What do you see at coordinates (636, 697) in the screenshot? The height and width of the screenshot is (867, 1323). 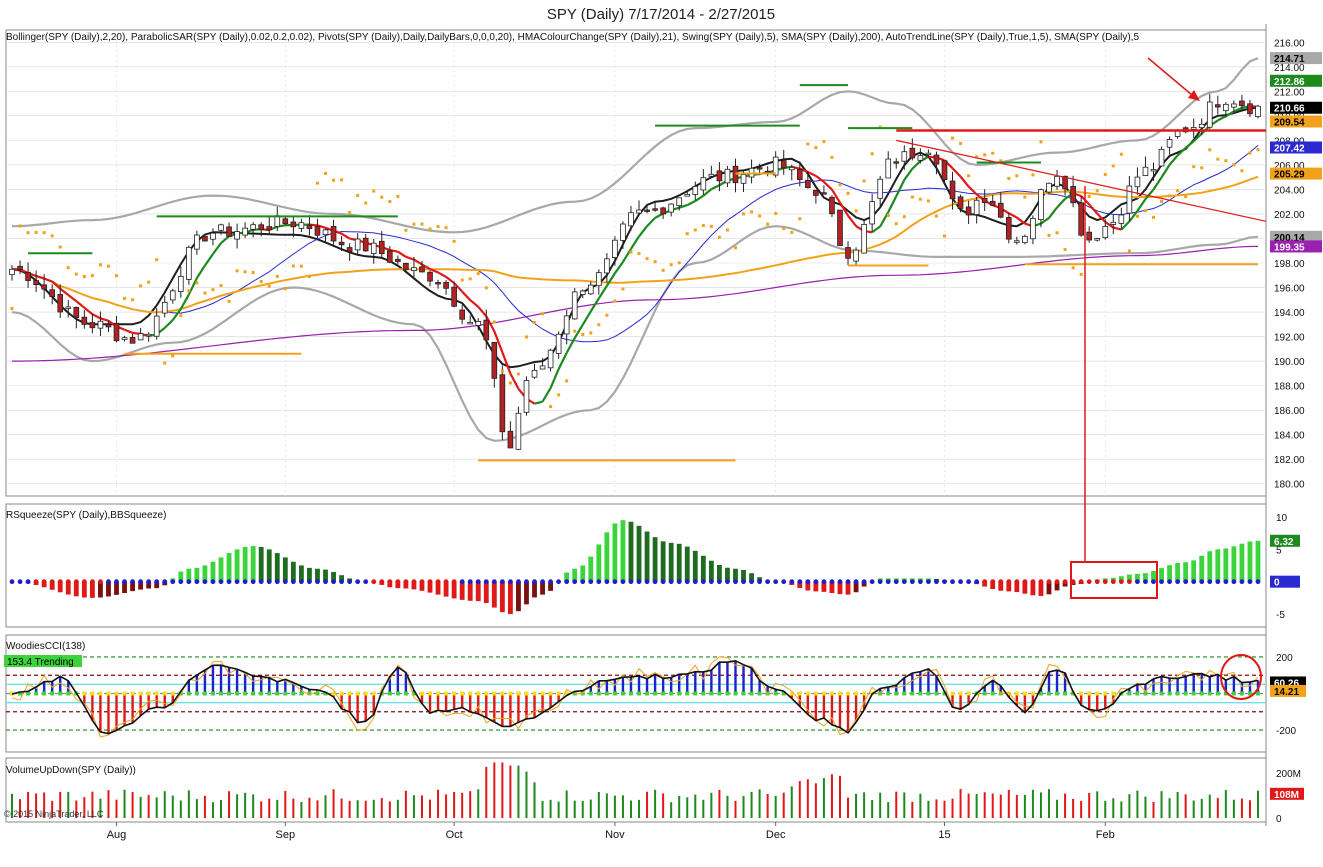 I see `cci-panel` at bounding box center [636, 697].